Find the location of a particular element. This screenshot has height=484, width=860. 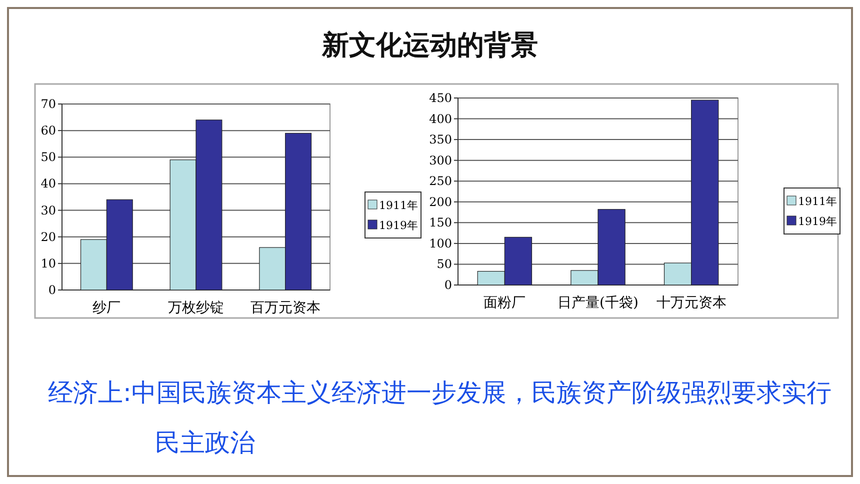

y-tick-label: 20 is located at coordinates (48, 237).